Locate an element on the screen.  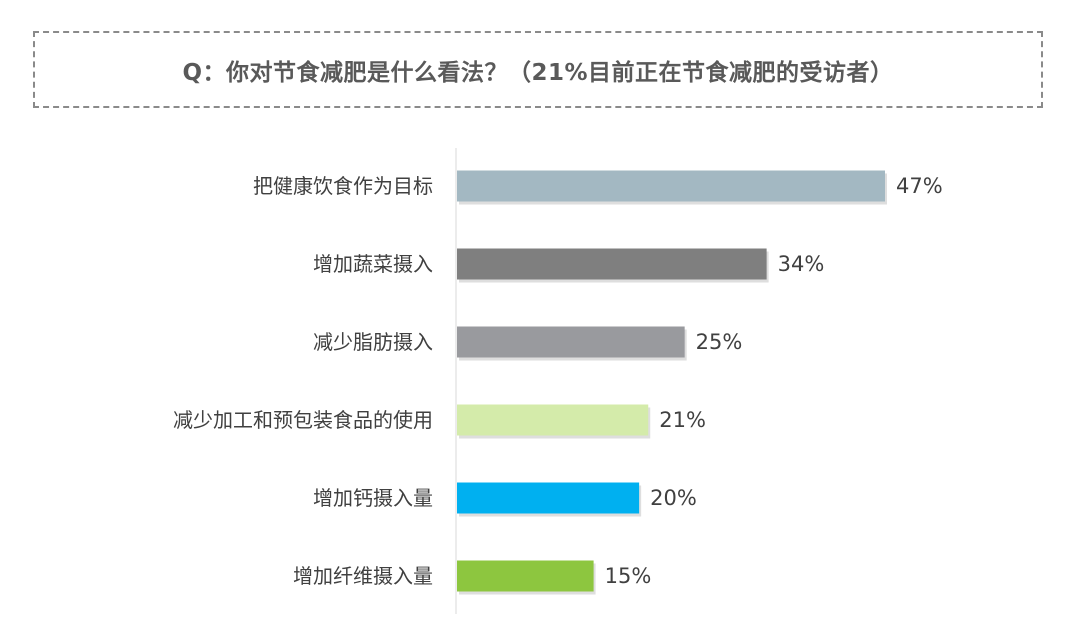
value-label: 25% is located at coordinates (719, 342).